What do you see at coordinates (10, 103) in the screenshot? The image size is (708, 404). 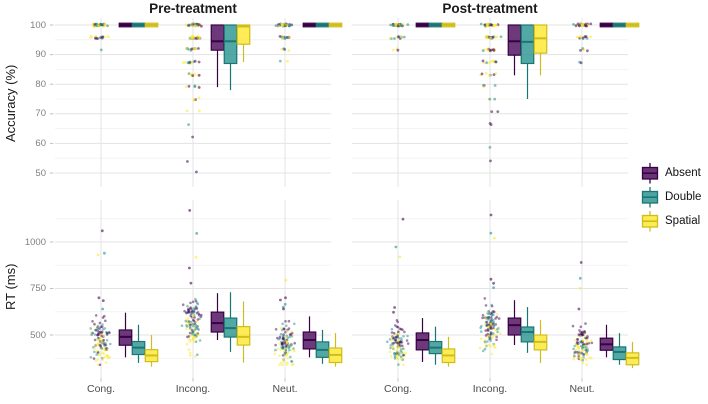 I see `y-axis-title-accuracy: Accuracy (%)` at bounding box center [10, 103].